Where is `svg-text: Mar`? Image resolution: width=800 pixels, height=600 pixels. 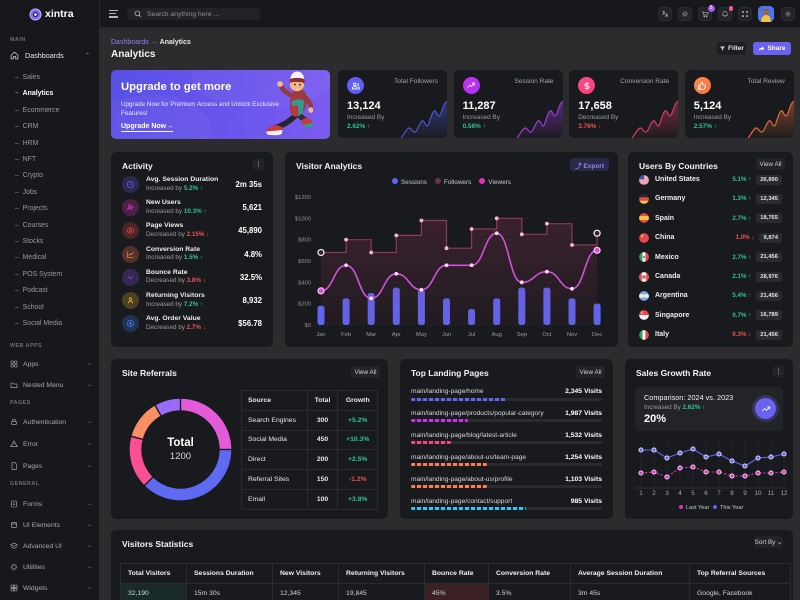 svg-text: Mar is located at coordinates (371, 335).